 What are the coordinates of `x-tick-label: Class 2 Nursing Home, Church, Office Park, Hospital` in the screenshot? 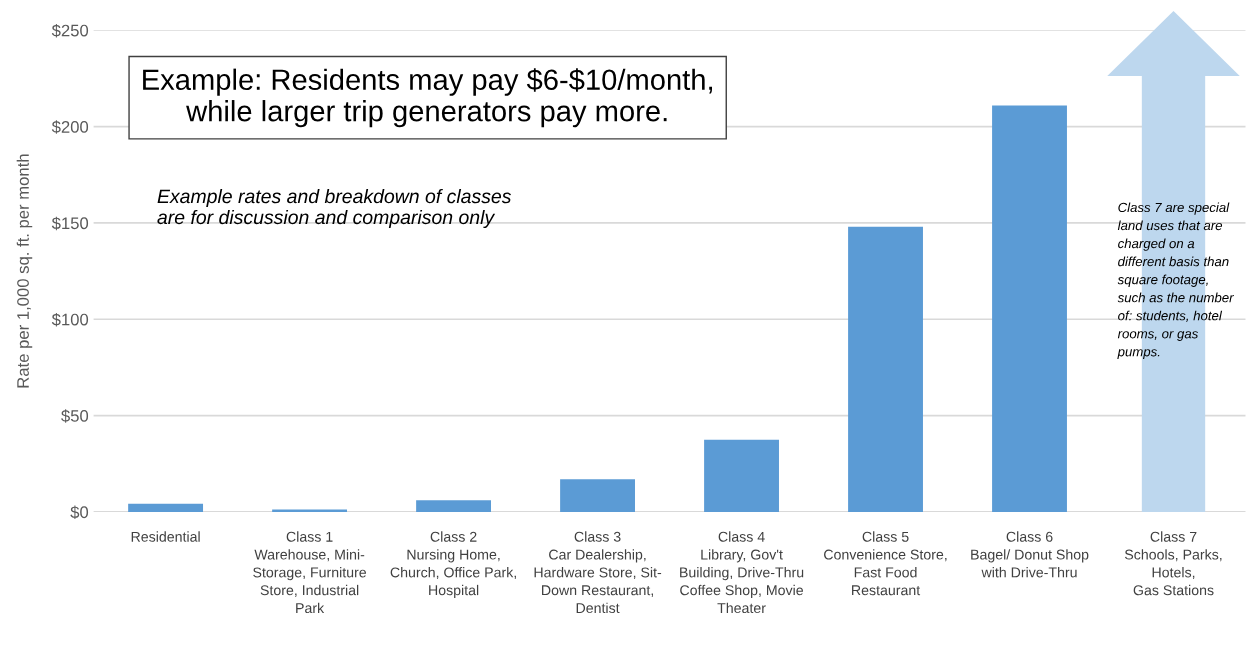 It's located at (453, 565).